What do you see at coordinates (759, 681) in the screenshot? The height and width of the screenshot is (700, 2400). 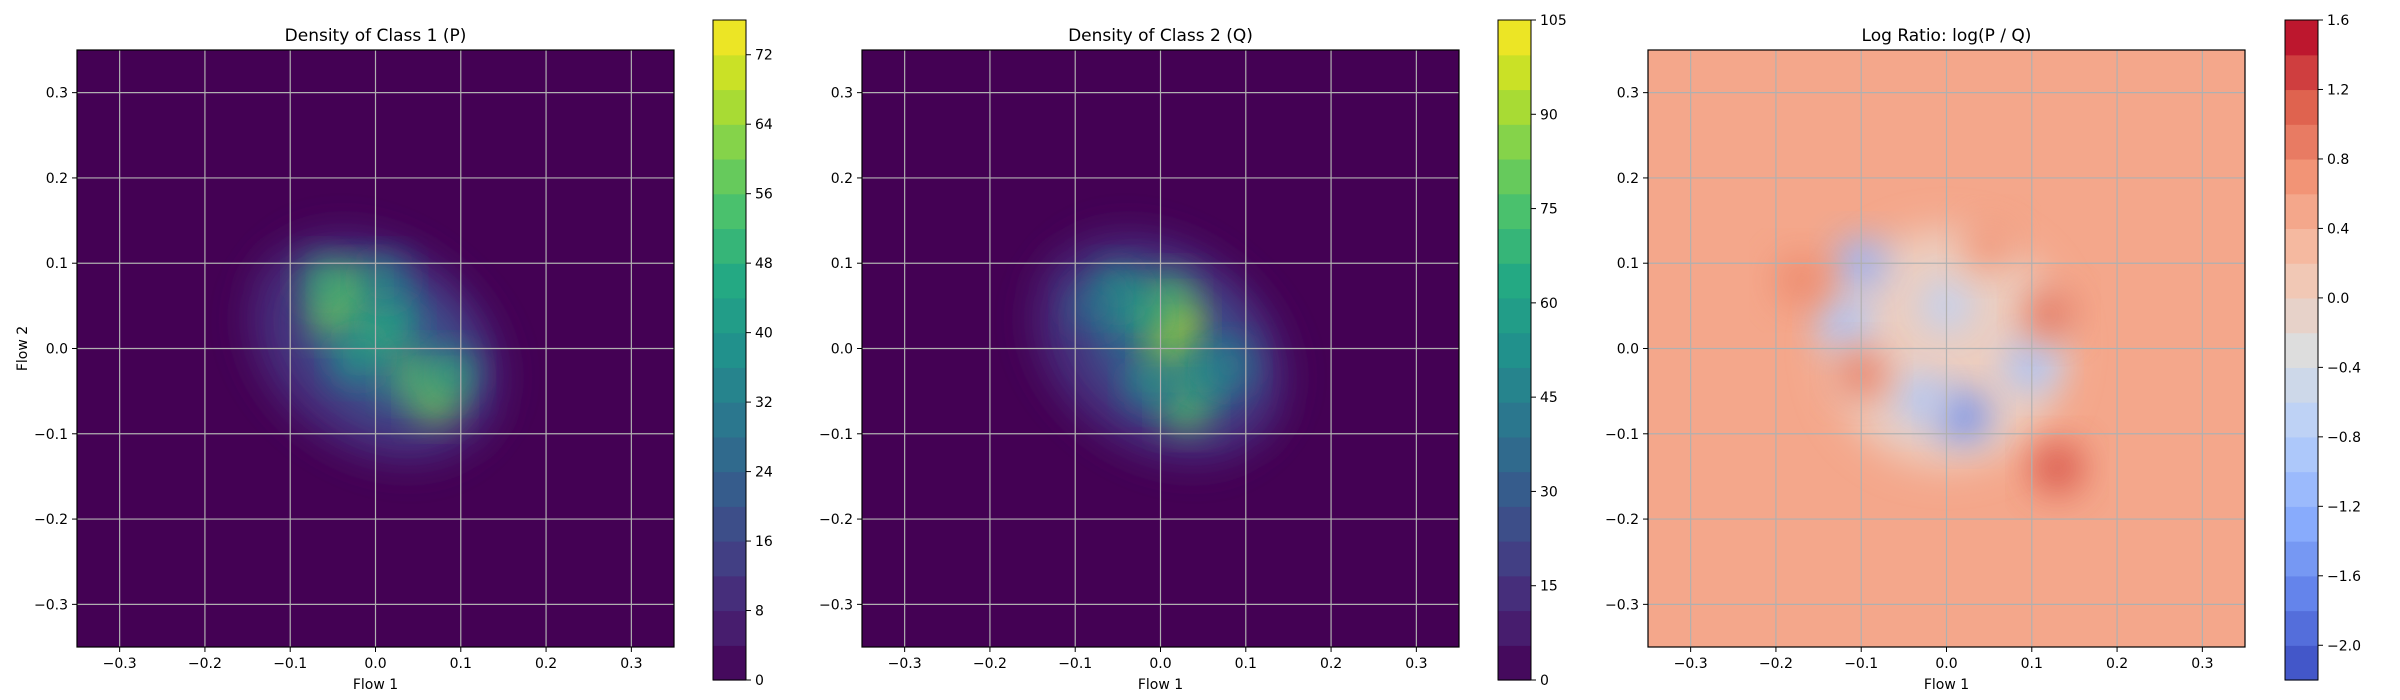 I see `colorbar-tick-label: 0` at bounding box center [759, 681].